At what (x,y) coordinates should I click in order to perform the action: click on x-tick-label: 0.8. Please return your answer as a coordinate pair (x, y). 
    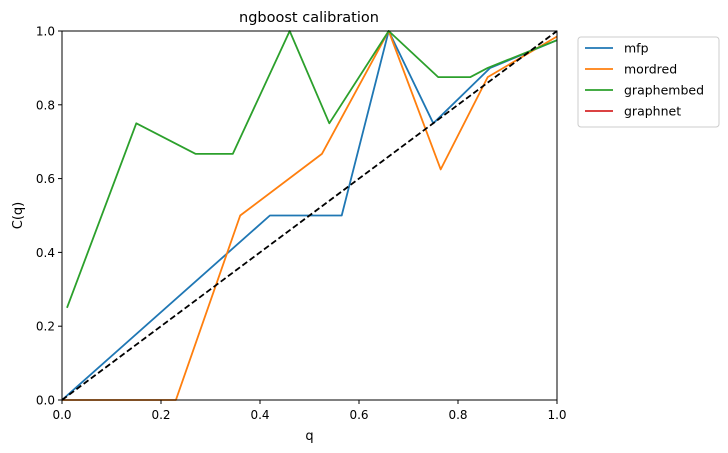
    Looking at the image, I should click on (457, 415).